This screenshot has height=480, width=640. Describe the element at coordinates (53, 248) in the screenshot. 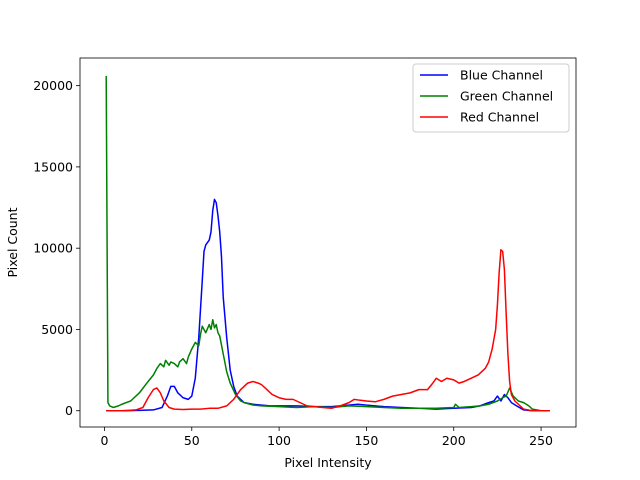

I see `y-tick-label: 10000` at that location.